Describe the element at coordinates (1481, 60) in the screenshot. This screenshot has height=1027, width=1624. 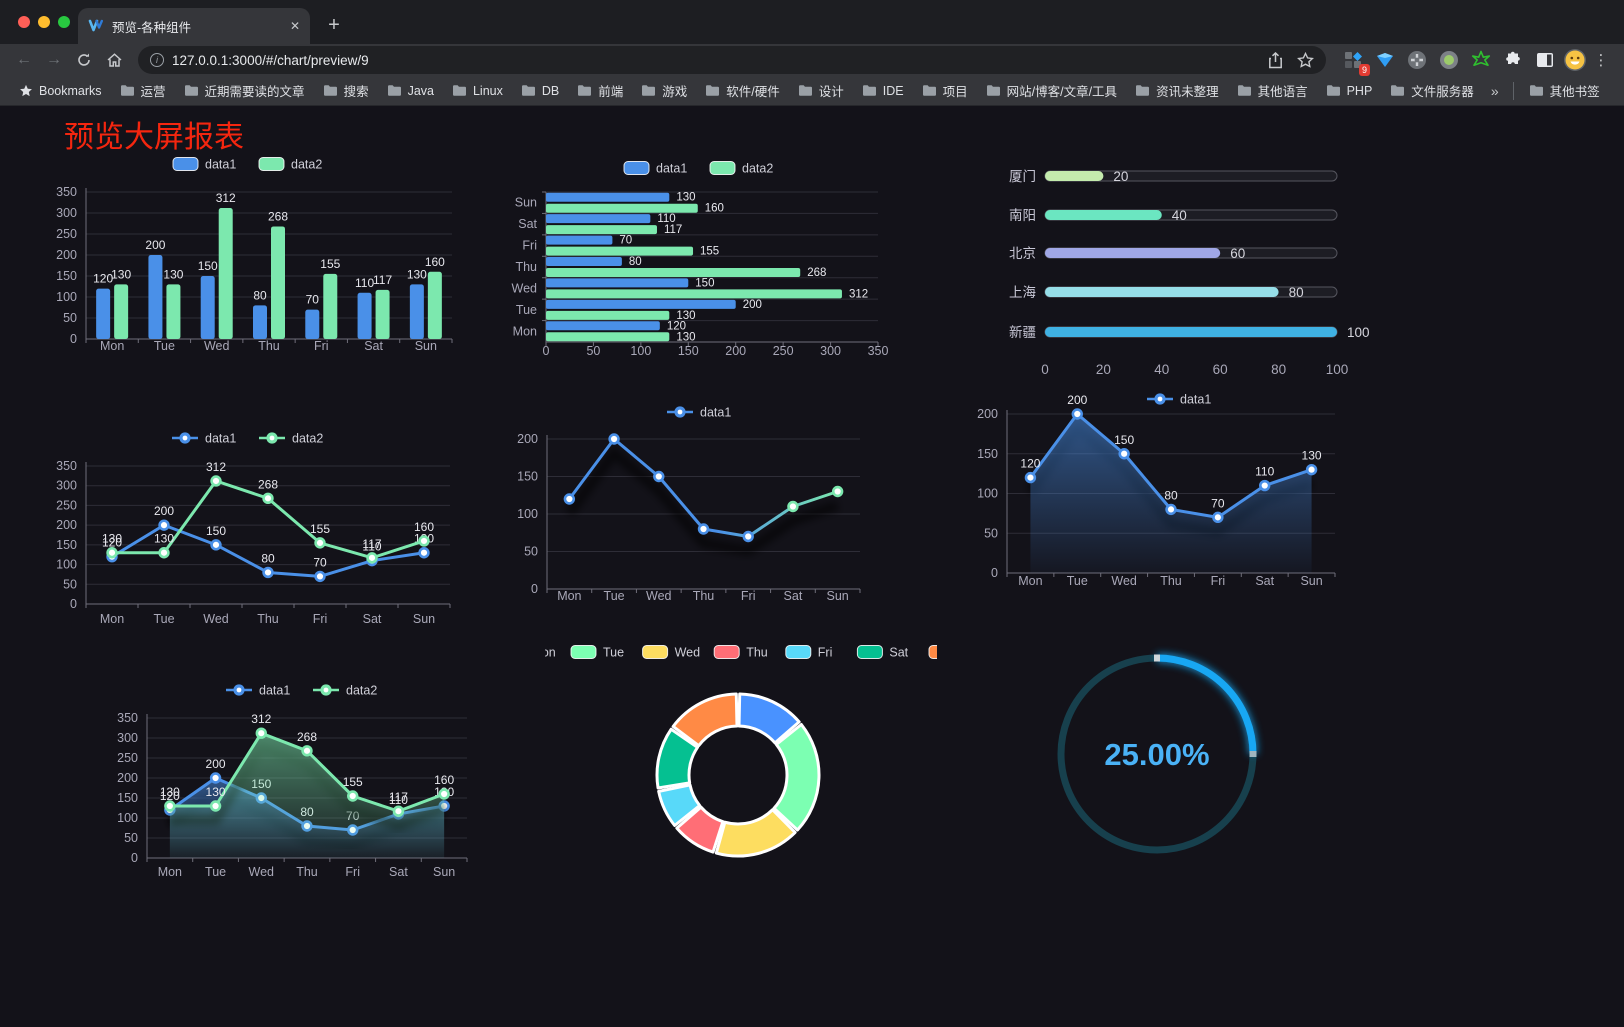
I see `green-star-extension-icon` at that location.